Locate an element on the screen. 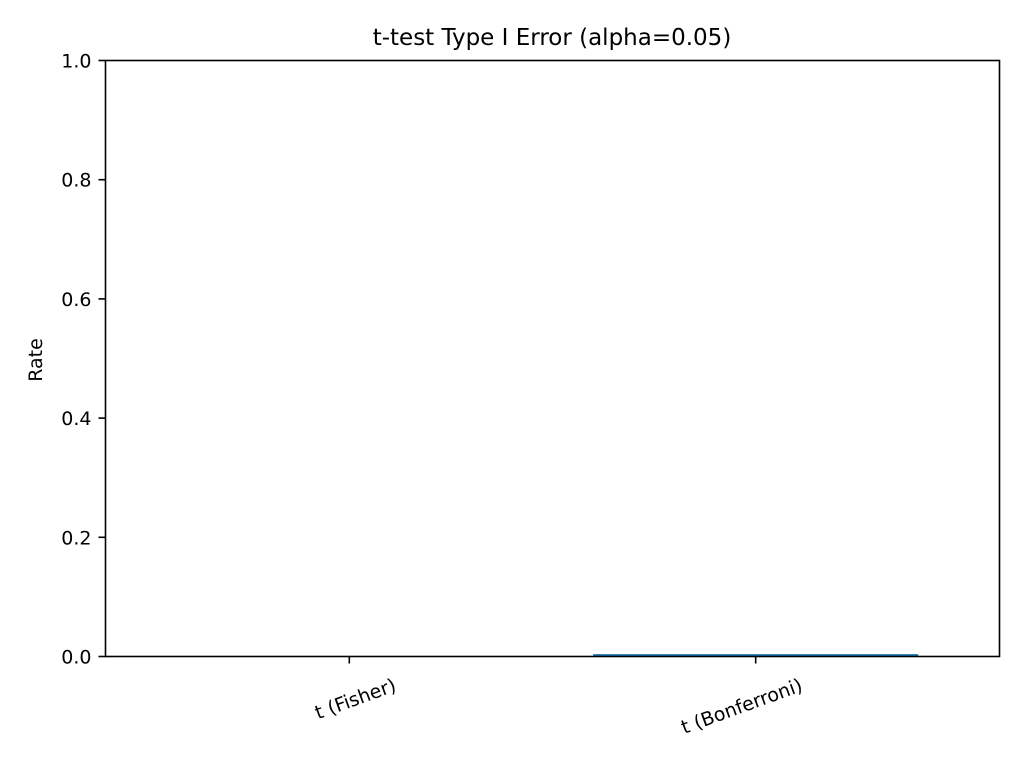 The image size is (1024, 773). y-axis-label: Rate is located at coordinates (36, 360).